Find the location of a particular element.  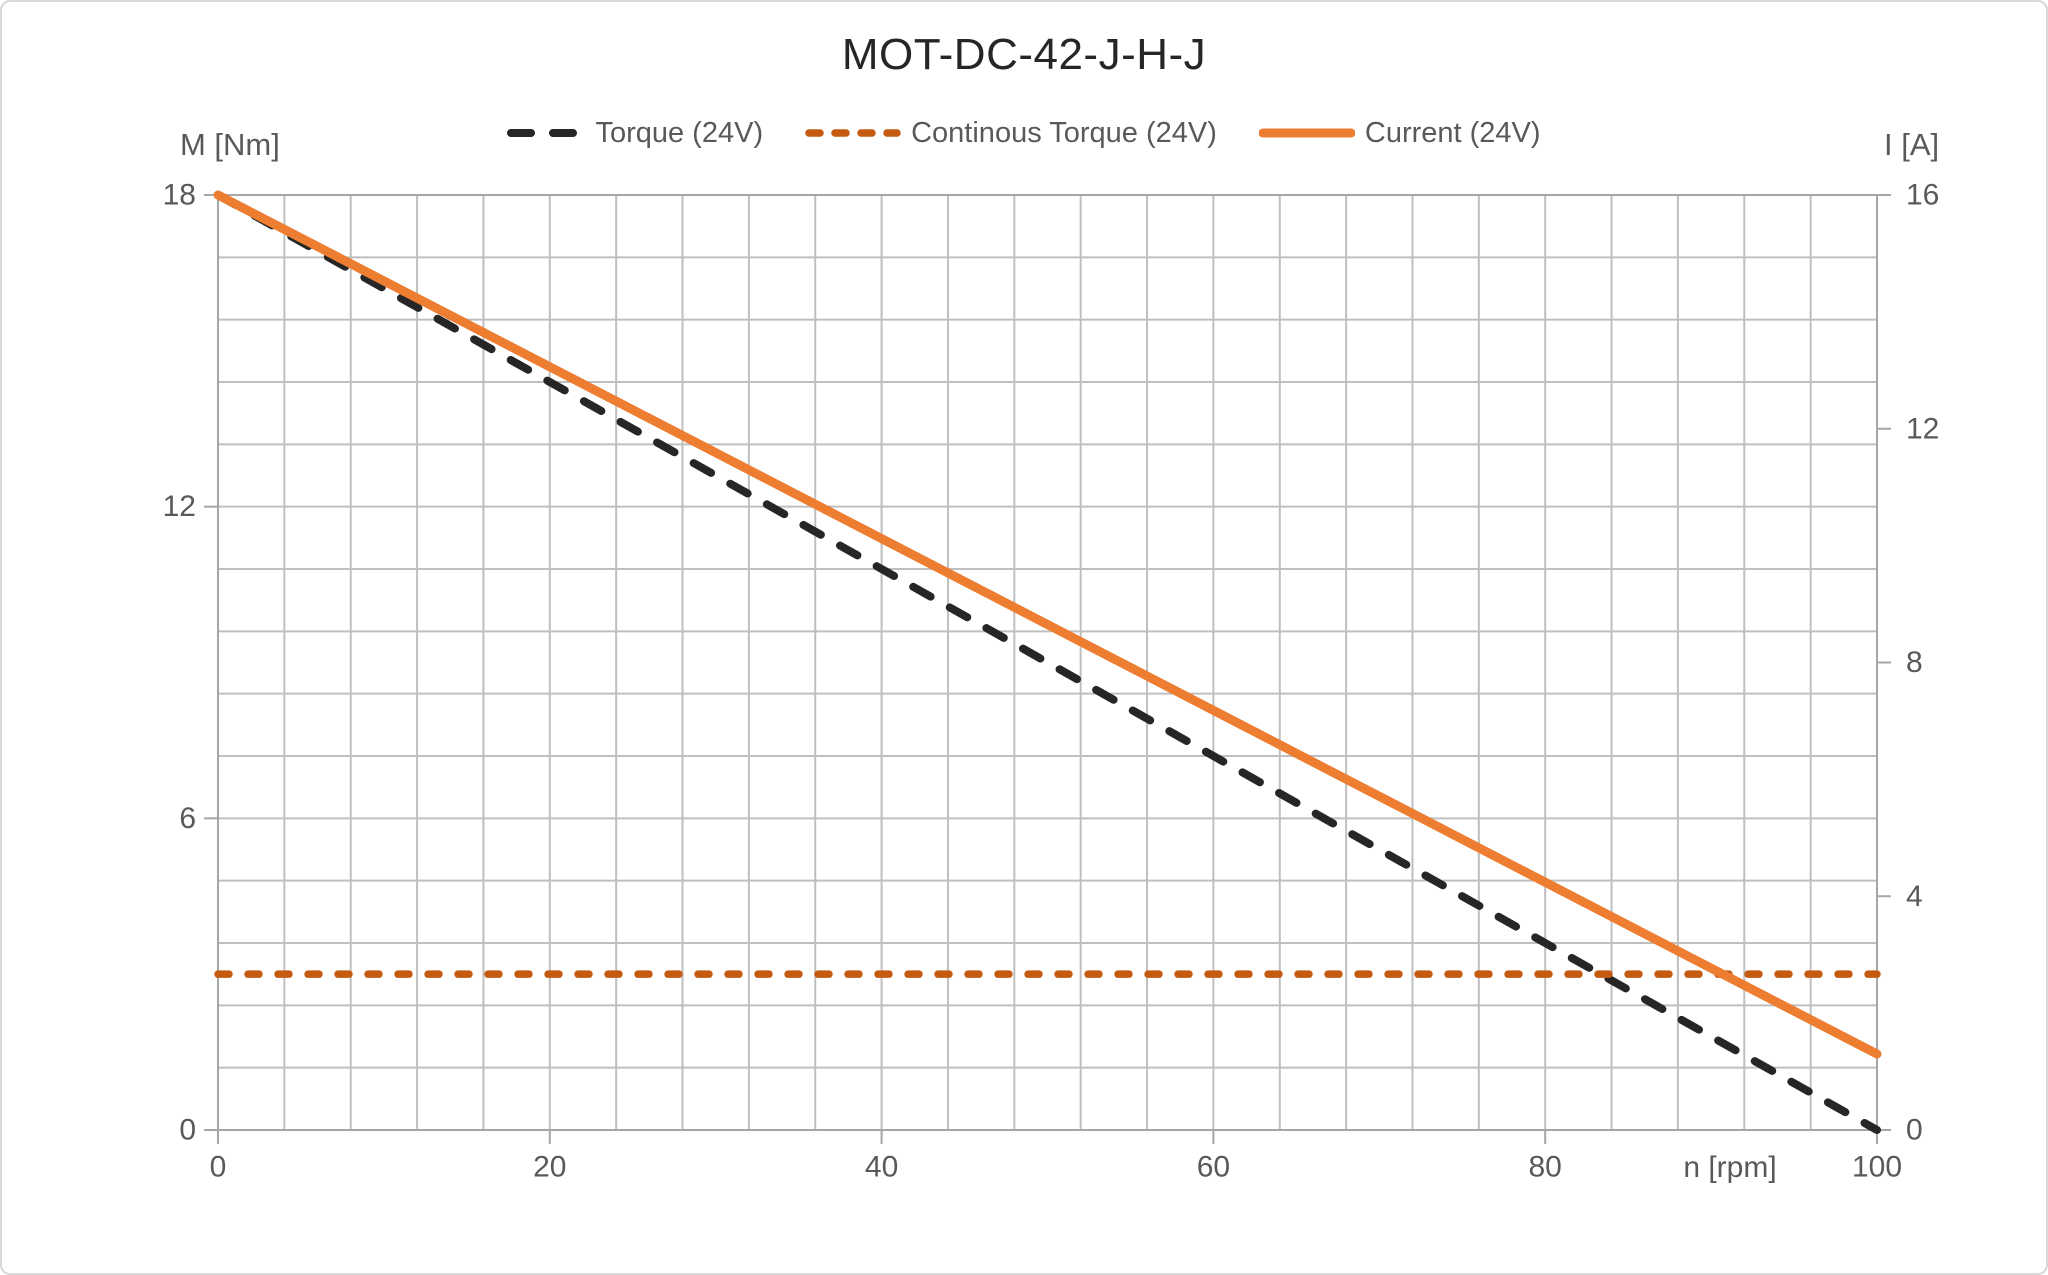

legend-label-continous-torque: Continous Torque (24V) is located at coordinates (1064, 132).